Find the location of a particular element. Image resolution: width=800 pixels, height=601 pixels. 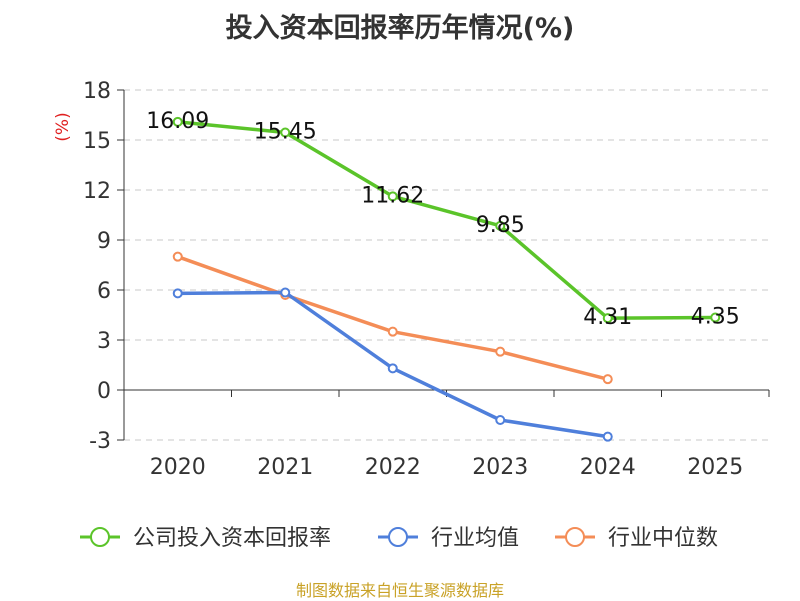

series-line is located at coordinates (393, 318).